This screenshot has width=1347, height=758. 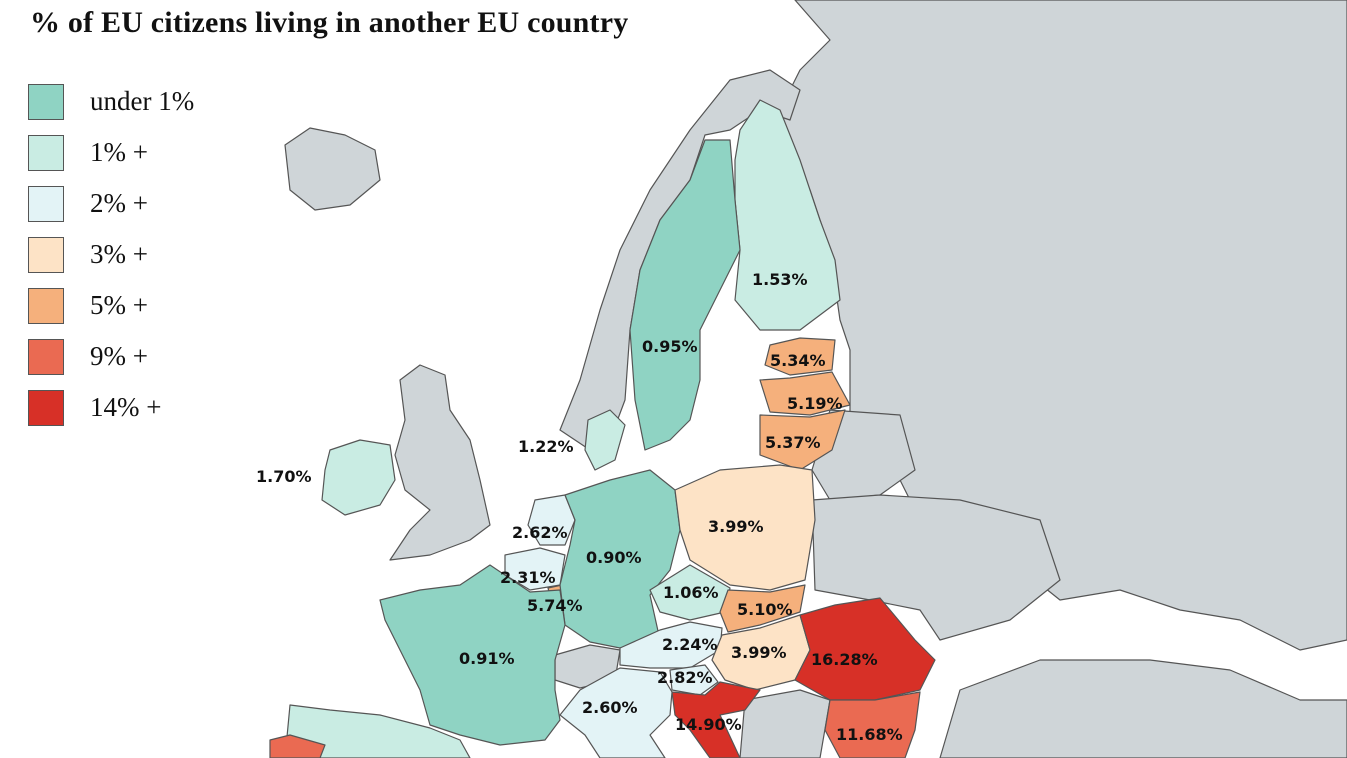 What do you see at coordinates (765, 609) in the screenshot?
I see `label-slovakia: 5.10%` at bounding box center [765, 609].